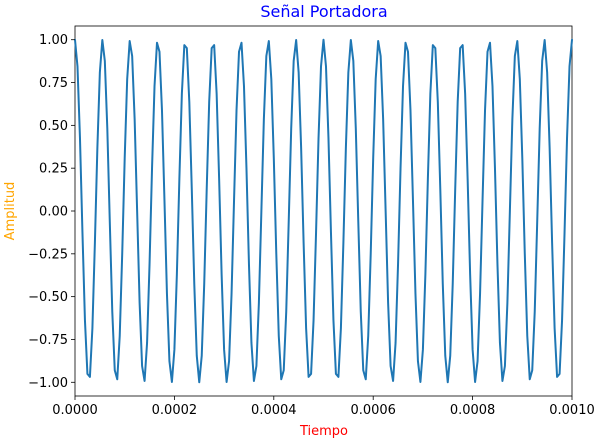 This screenshot has width=598, height=442. I want to click on y-axis-ticks: −1.00 −0.75 −0.50 −0.25 0.00 0.25 0.50 0.75 1.00, so click(51, 212).